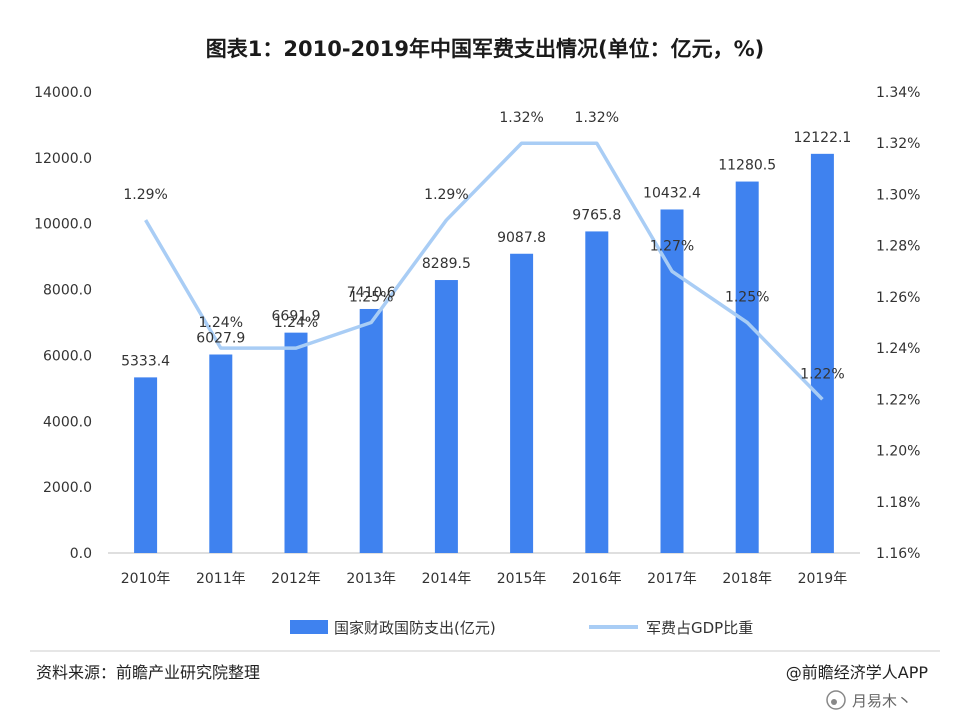 The height and width of the screenshot is (713, 971). I want to click on line-data-label: 1.22%, so click(822, 374).